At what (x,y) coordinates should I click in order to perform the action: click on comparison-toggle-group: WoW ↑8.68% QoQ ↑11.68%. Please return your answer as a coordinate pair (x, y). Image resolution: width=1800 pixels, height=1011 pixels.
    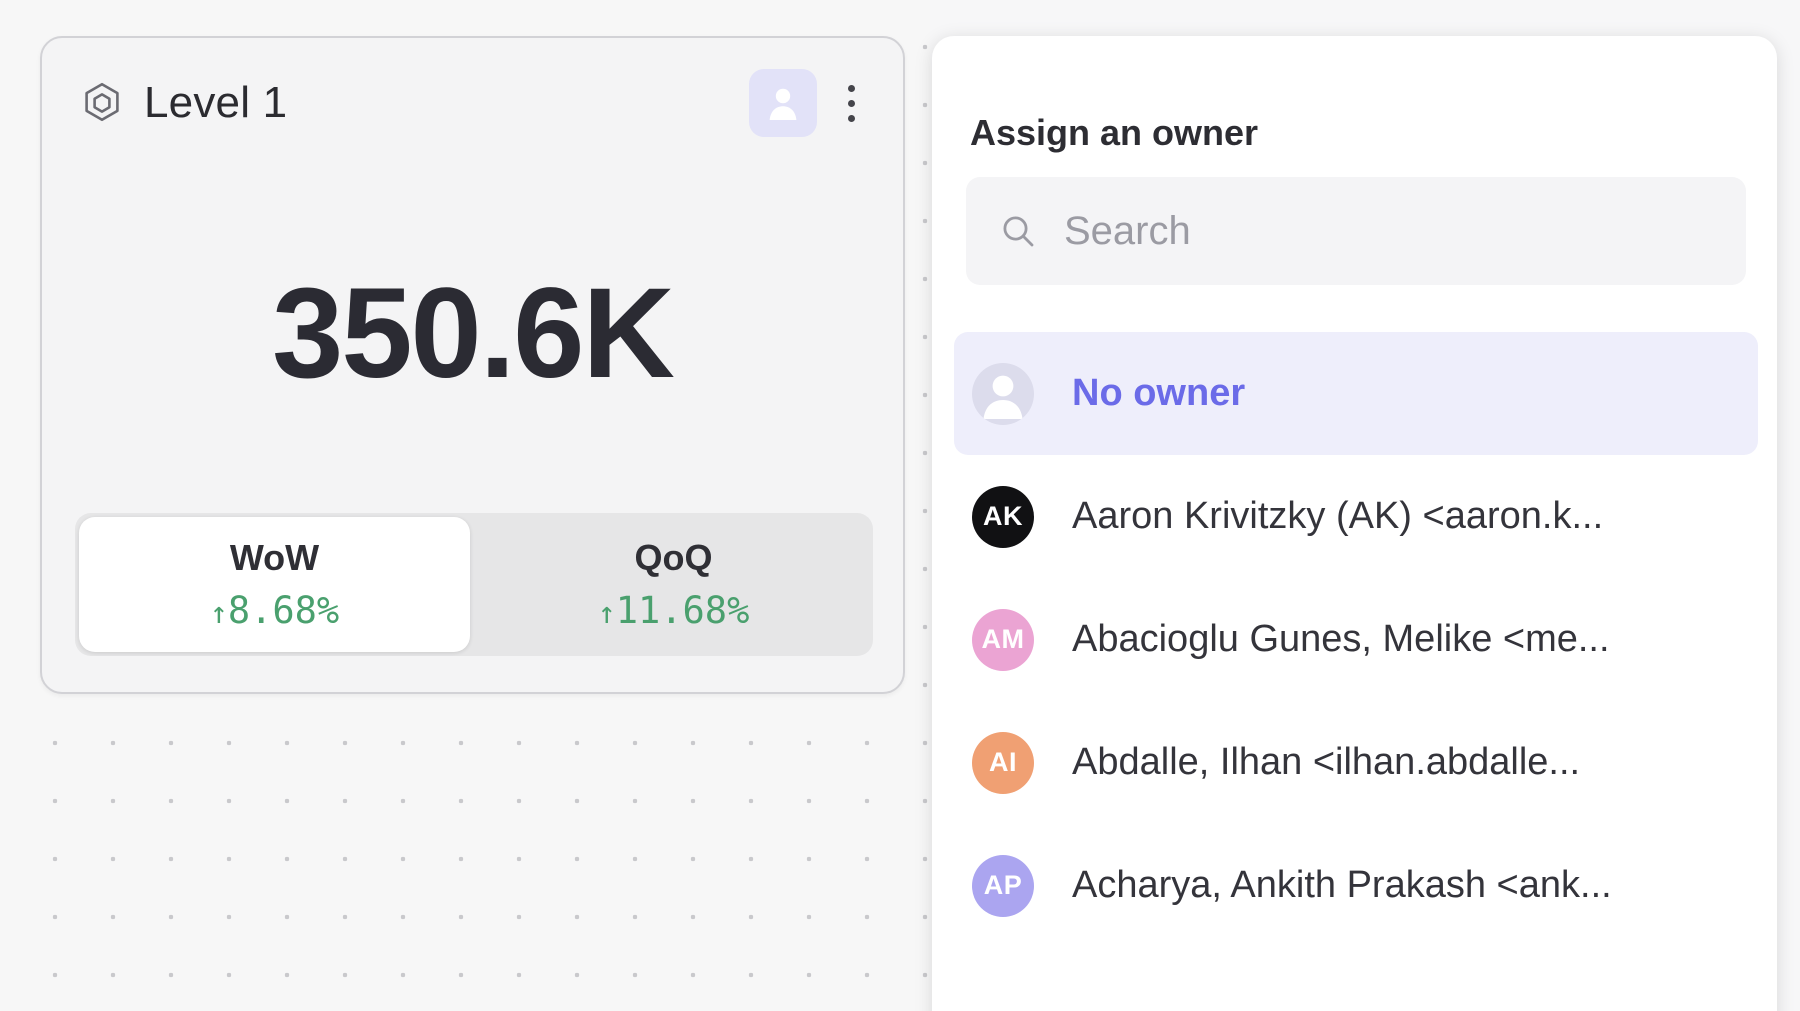
    Looking at the image, I should click on (474, 584).